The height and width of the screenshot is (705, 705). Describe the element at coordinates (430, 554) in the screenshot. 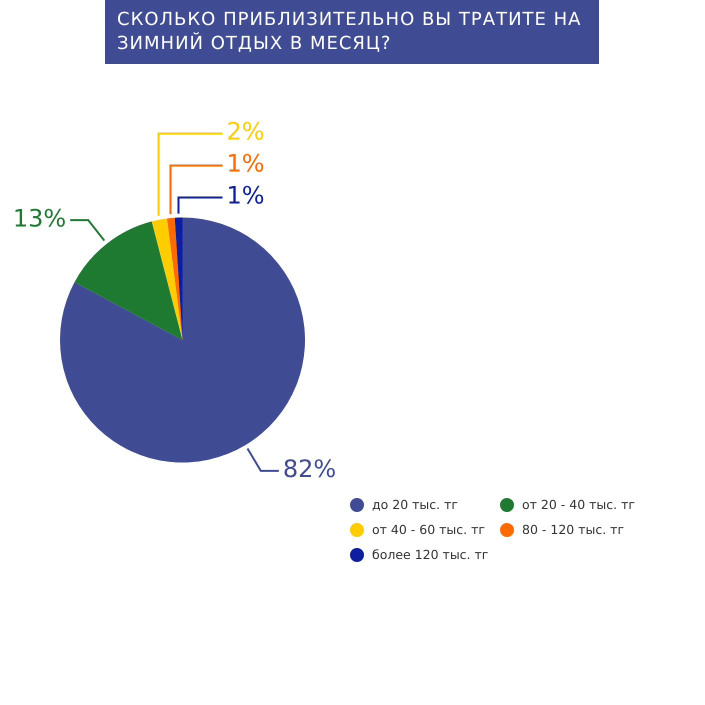

I see `legend-label: более 120 тыс. тг` at that location.